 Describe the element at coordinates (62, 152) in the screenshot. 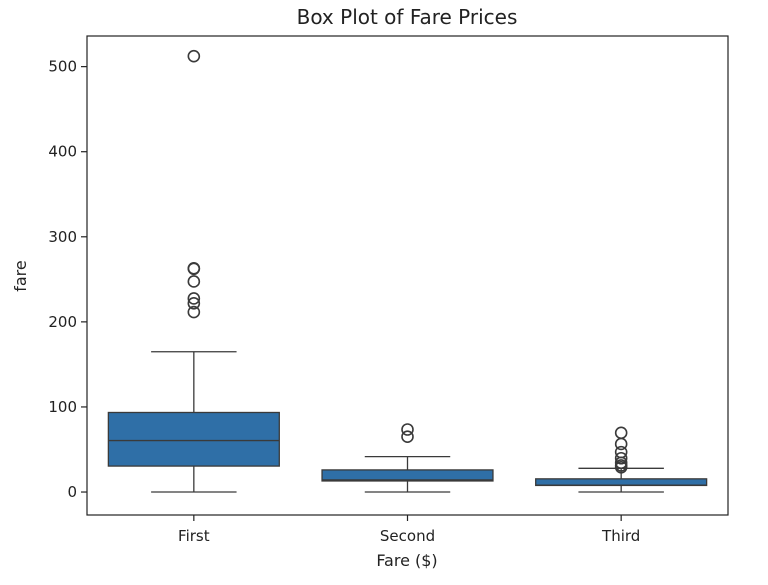

I see `y-tick-label: 400` at that location.